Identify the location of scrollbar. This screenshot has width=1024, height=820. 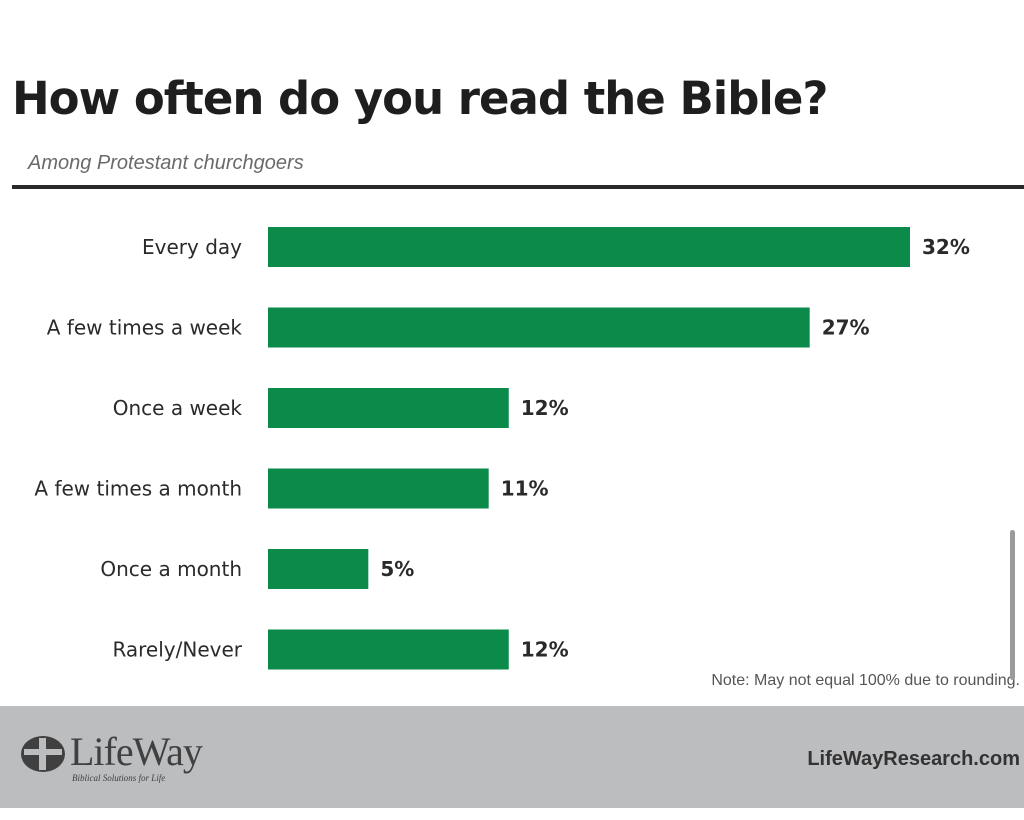
(1012, 605).